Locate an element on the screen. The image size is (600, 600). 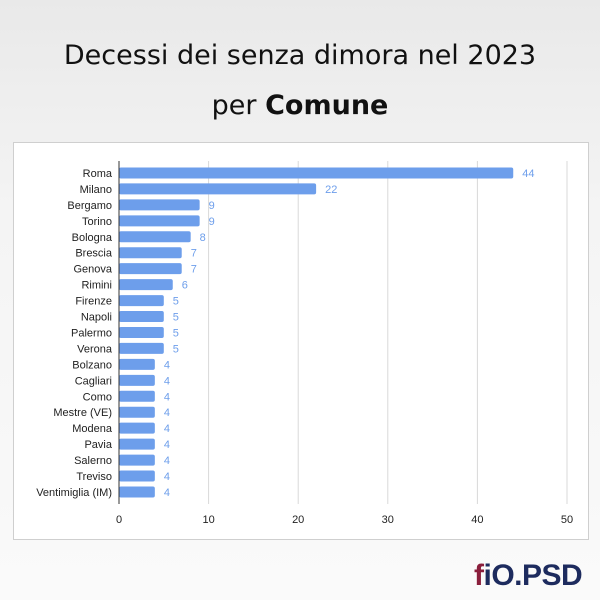
category-label: Modena is located at coordinates (92, 429).